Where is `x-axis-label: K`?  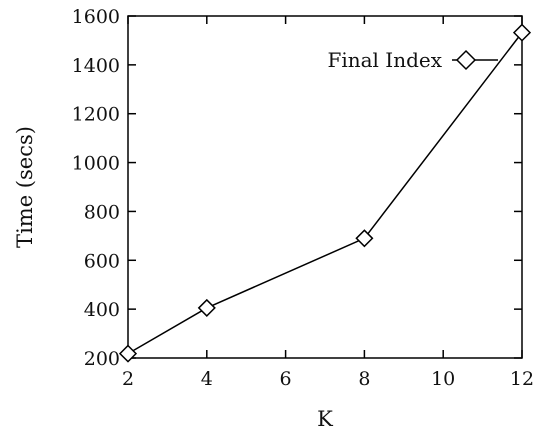
x-axis-label: K is located at coordinates (325, 419).